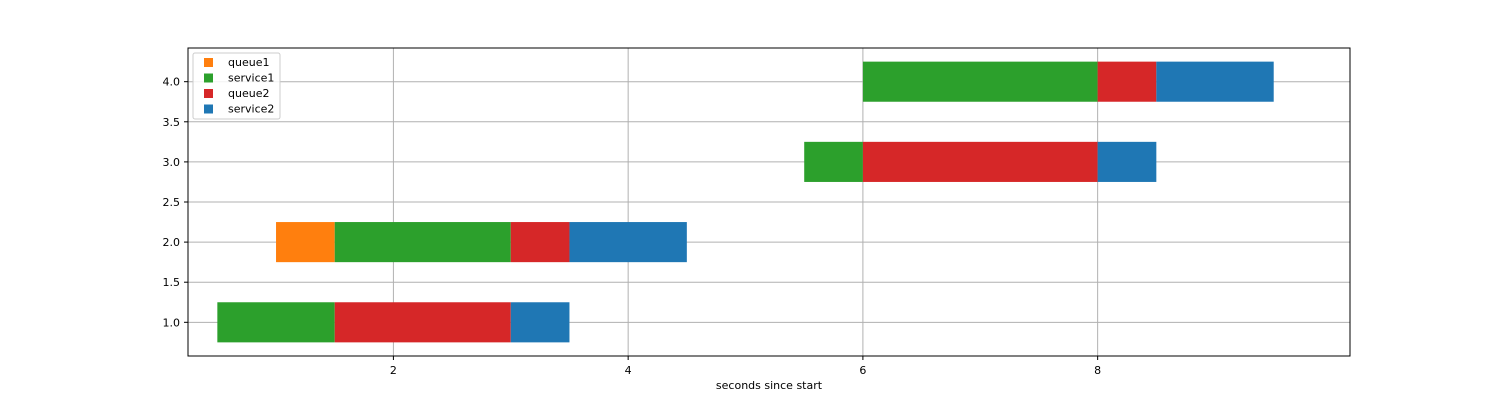 The height and width of the screenshot is (400, 1500). Describe the element at coordinates (628, 370) in the screenshot. I see `x-tick-label: 4` at that location.